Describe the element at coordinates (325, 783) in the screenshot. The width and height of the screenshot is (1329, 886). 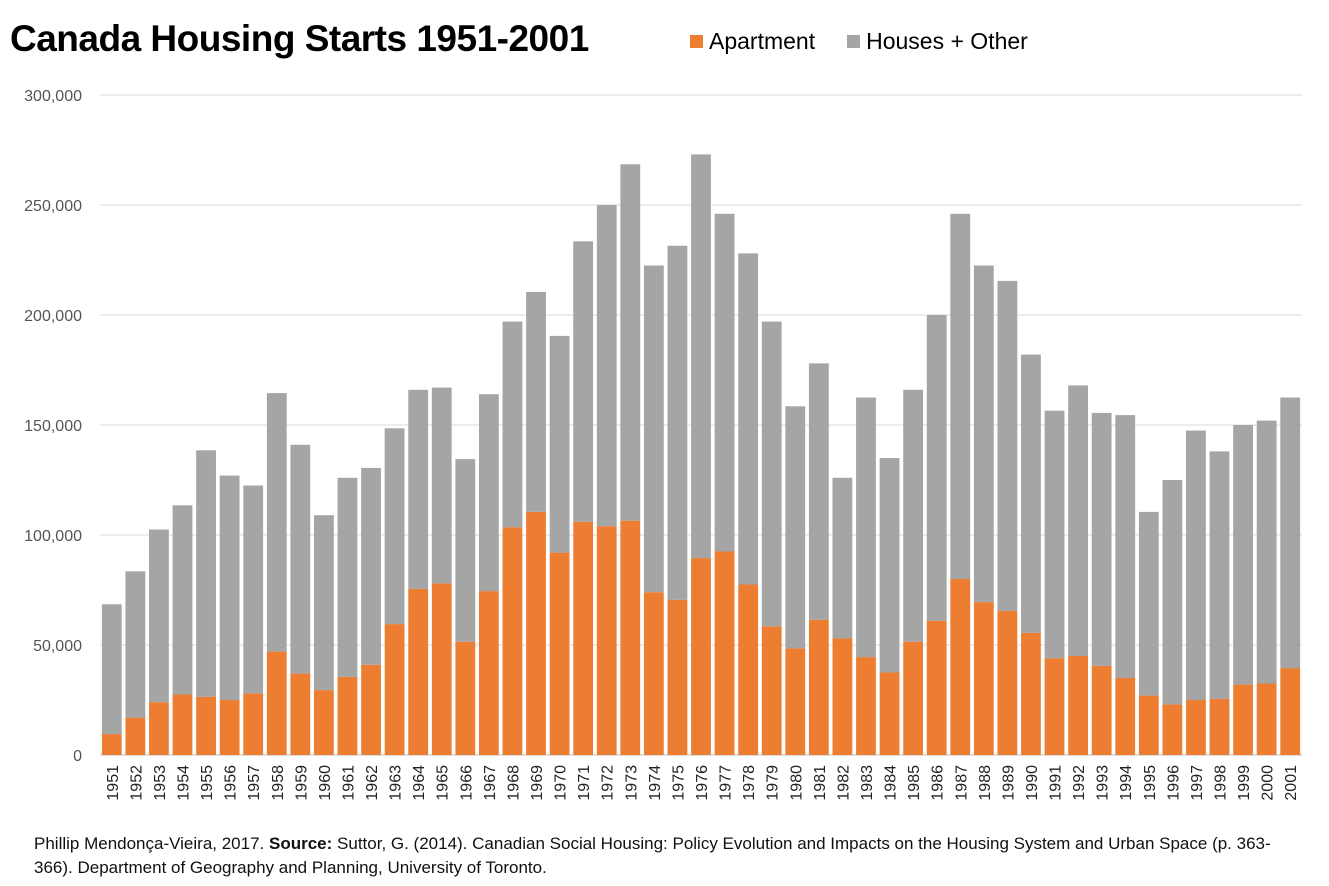
I see `x-tick-label: 1960` at that location.